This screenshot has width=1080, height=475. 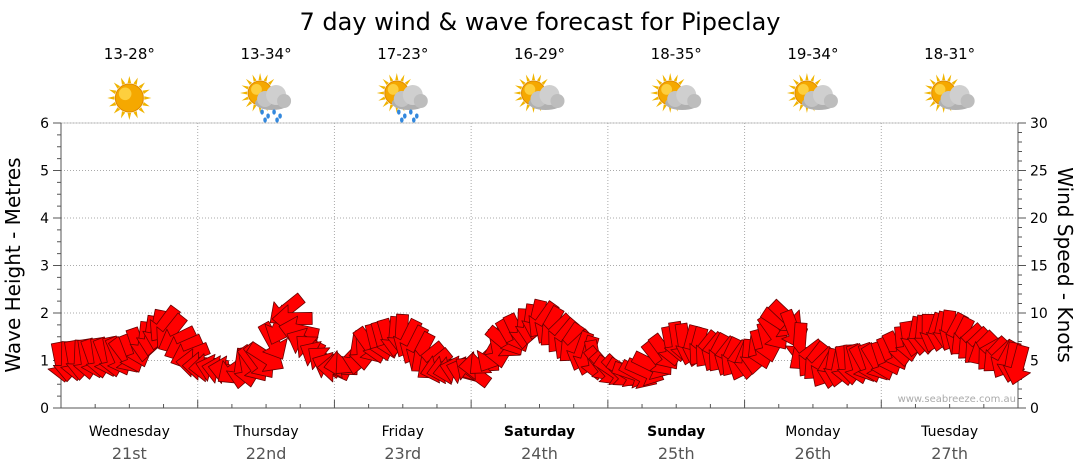 What do you see at coordinates (44, 172) in the screenshot?
I see `y-tick-left: 5` at bounding box center [44, 172].